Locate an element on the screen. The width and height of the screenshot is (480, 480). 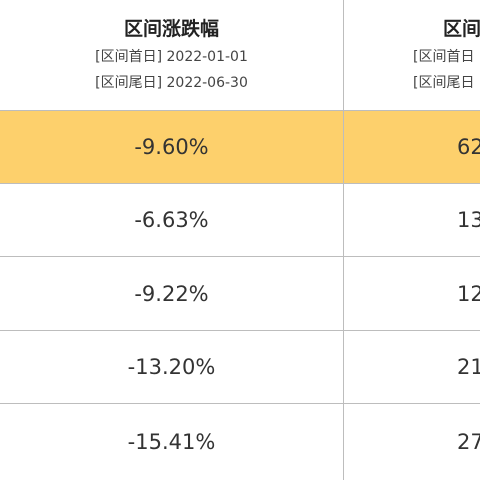
header-second-end-date: [区间尾日 is located at coordinates (444, 83).